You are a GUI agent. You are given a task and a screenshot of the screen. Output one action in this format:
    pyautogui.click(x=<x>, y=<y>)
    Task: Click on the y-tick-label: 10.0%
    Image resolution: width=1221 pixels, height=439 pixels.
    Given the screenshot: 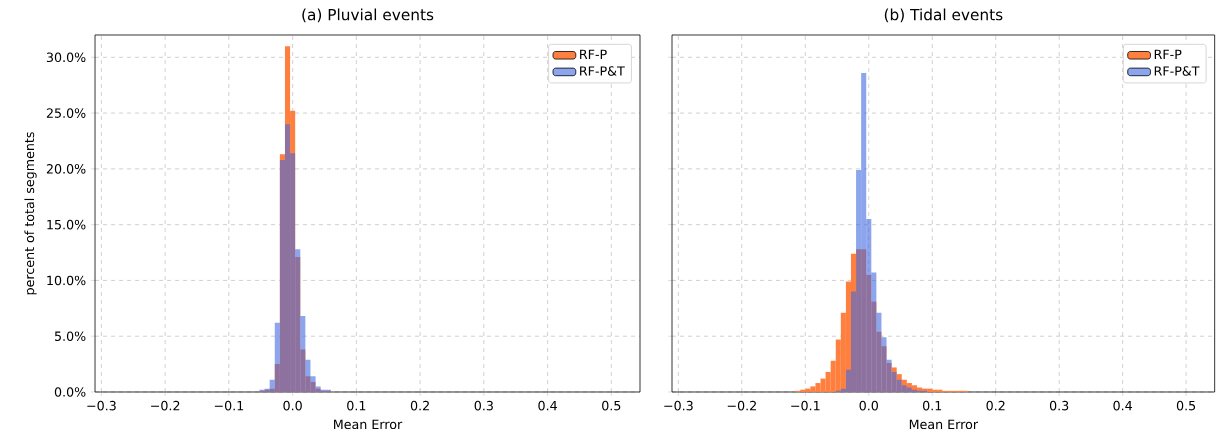 What is the action you would take?
    pyautogui.click(x=66, y=280)
    